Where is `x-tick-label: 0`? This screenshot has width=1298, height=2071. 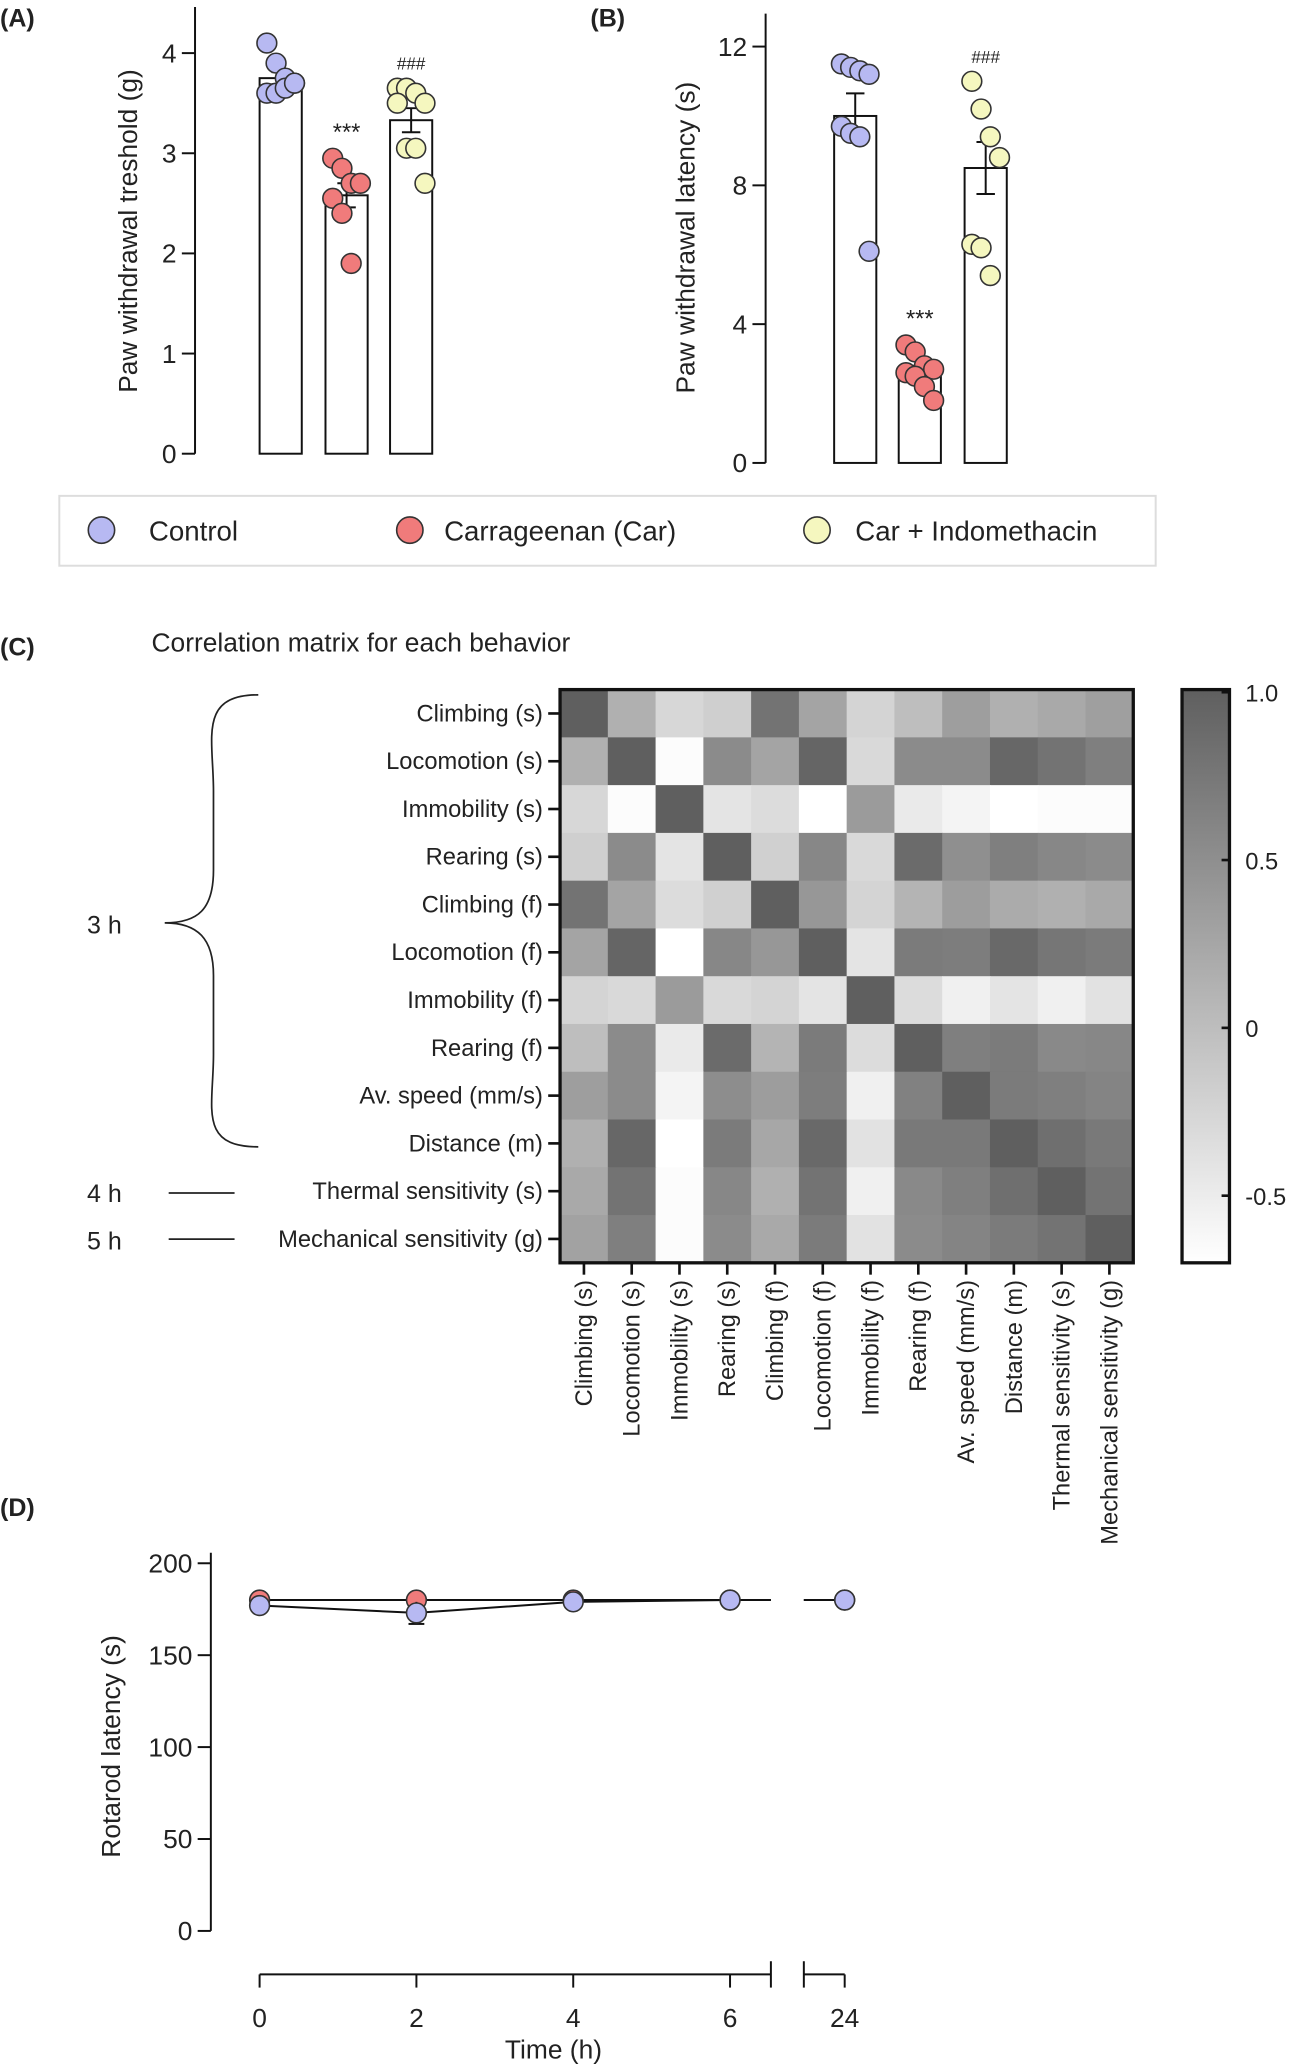
x-tick-label: 0 is located at coordinates (259, 2018).